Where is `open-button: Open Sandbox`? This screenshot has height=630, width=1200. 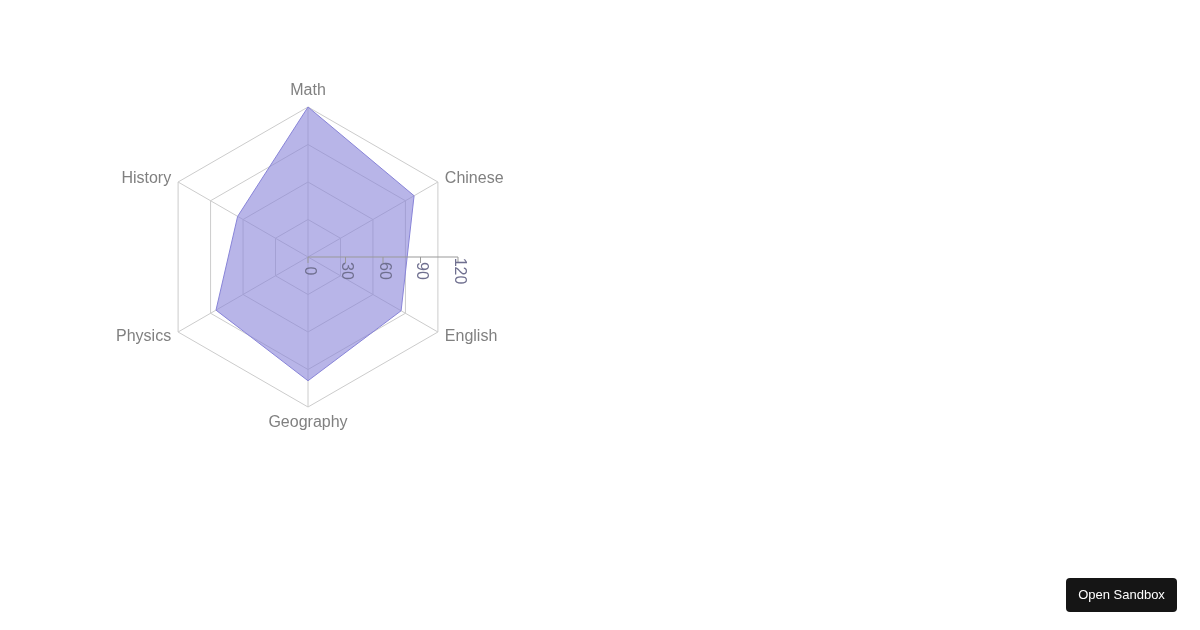 open-button: Open Sandbox is located at coordinates (1121, 595).